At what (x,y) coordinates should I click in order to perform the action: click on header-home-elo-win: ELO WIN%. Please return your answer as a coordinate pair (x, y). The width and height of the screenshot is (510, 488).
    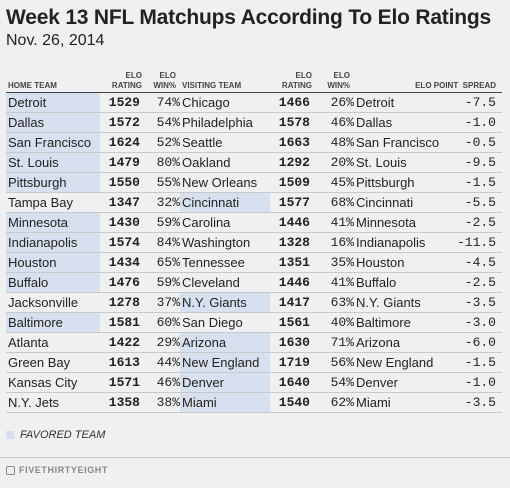
    Looking at the image, I should click on (164, 80).